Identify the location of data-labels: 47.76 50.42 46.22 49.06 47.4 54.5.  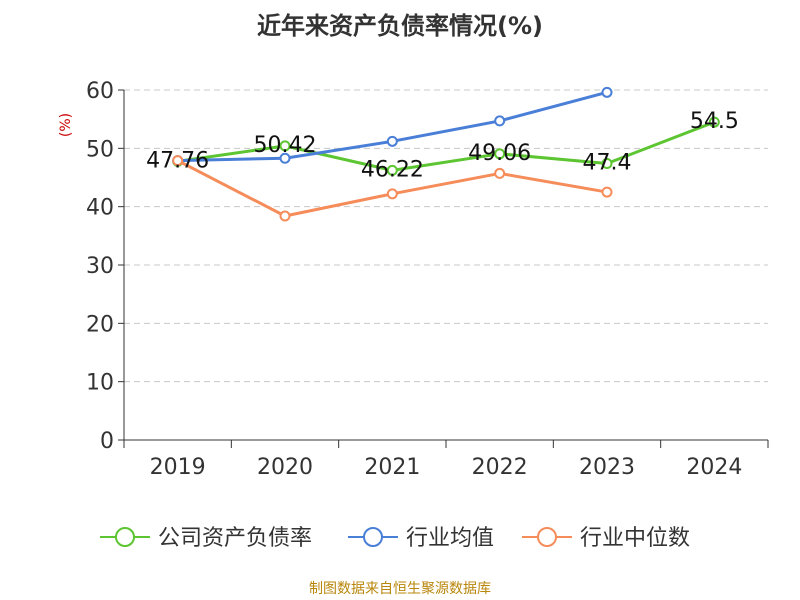
(442, 145).